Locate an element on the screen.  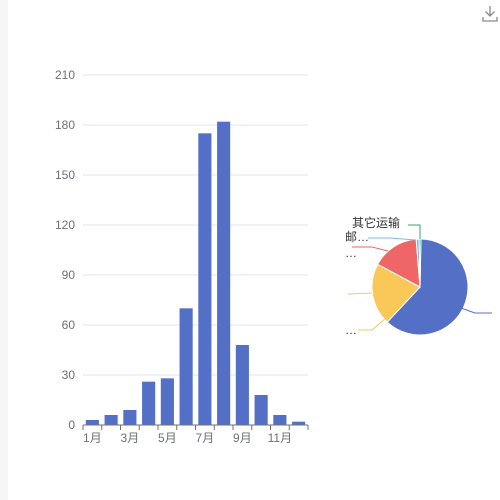
y-tick-label: 60 is located at coordinates (69, 325).